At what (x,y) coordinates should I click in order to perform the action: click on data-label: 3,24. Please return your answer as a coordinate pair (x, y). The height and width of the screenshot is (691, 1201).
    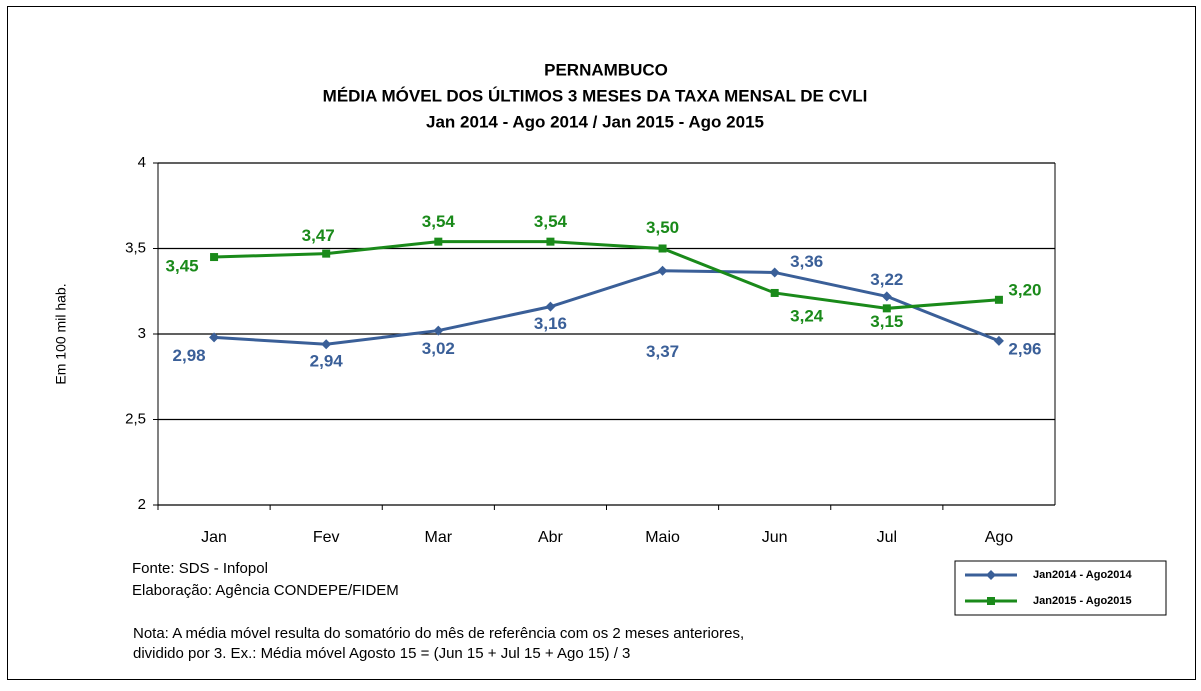
    Looking at the image, I should click on (807, 315).